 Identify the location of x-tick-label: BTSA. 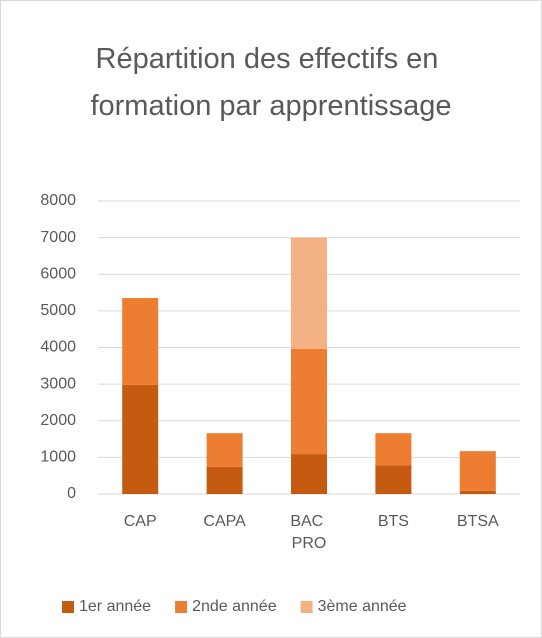
(478, 521).